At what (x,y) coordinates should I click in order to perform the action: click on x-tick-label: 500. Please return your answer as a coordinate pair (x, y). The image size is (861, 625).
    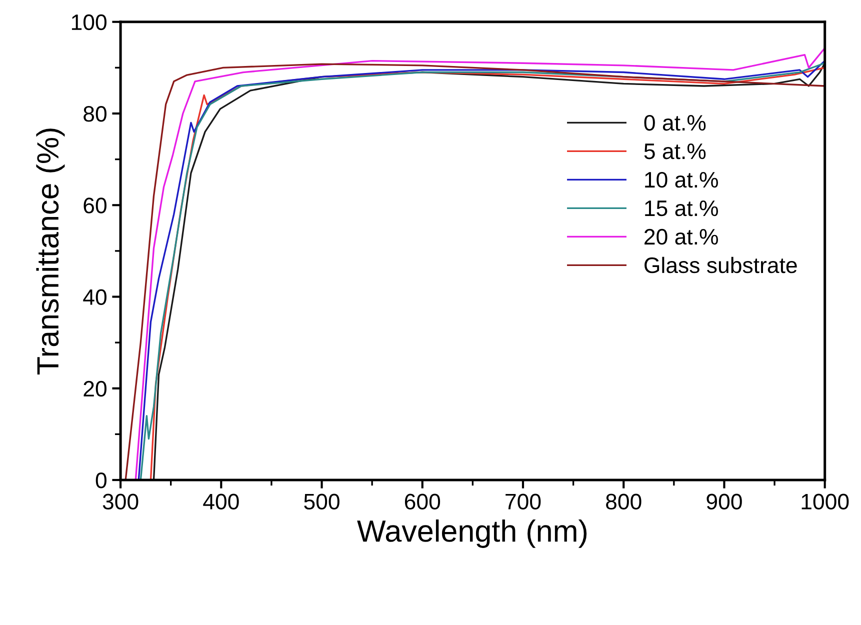
    Looking at the image, I should click on (322, 502).